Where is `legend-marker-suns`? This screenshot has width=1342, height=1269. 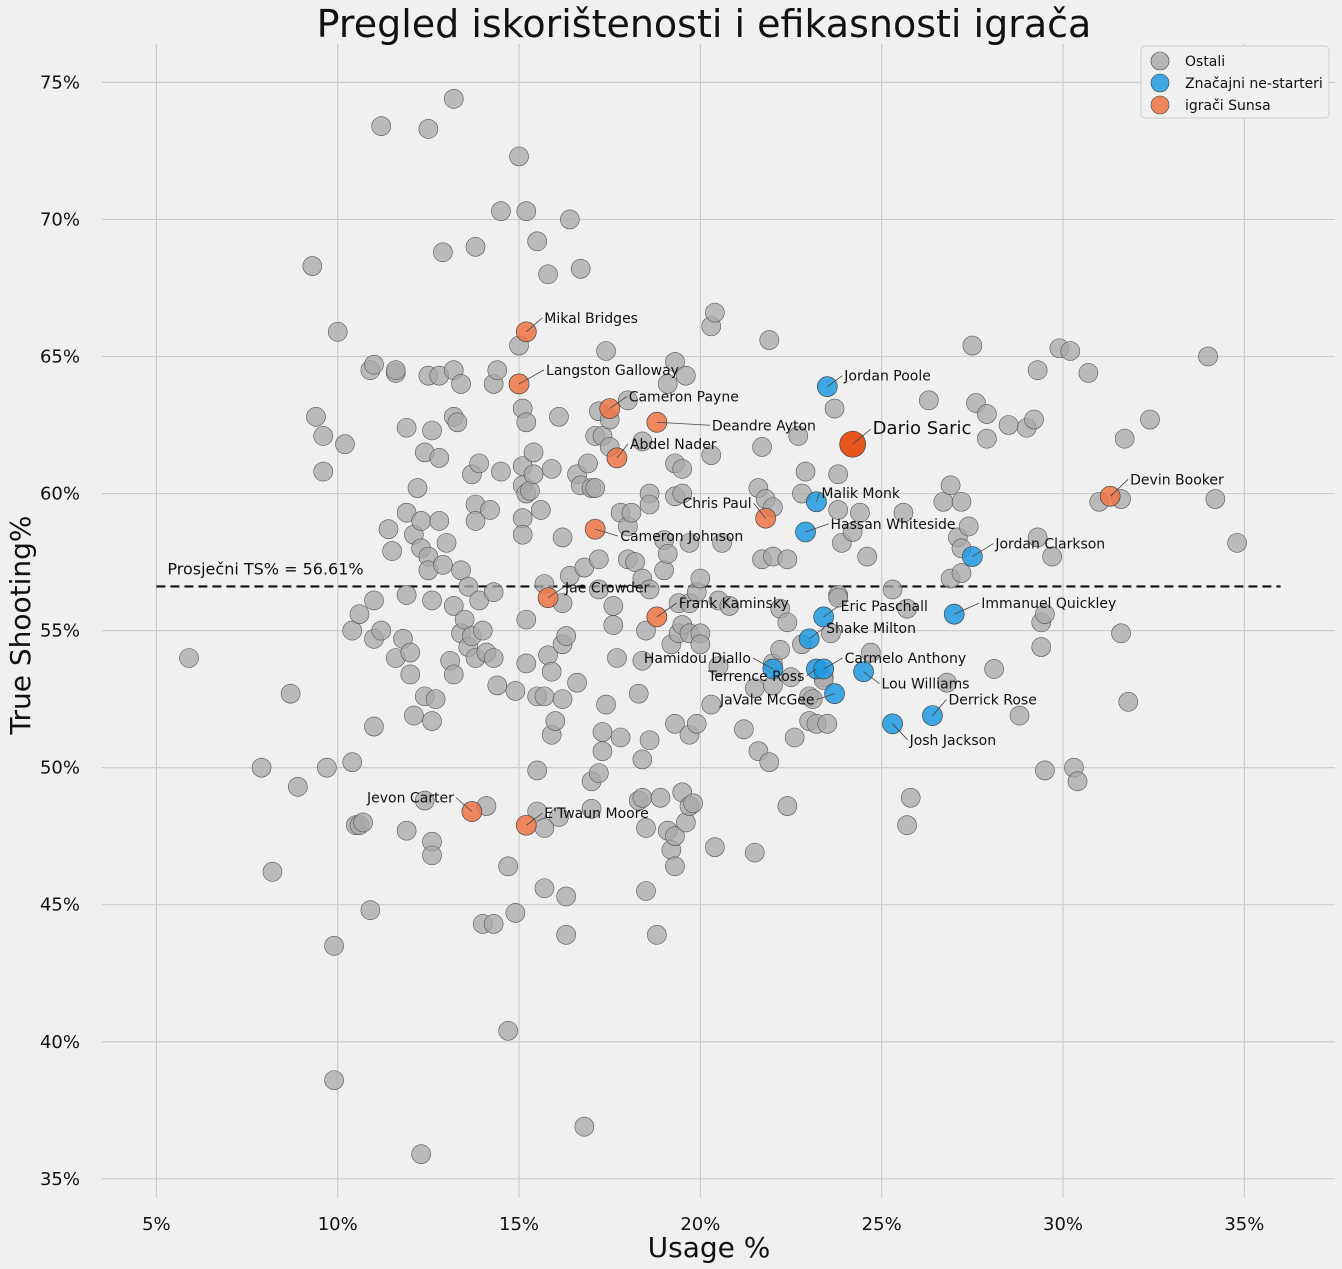 legend-marker-suns is located at coordinates (1160, 105).